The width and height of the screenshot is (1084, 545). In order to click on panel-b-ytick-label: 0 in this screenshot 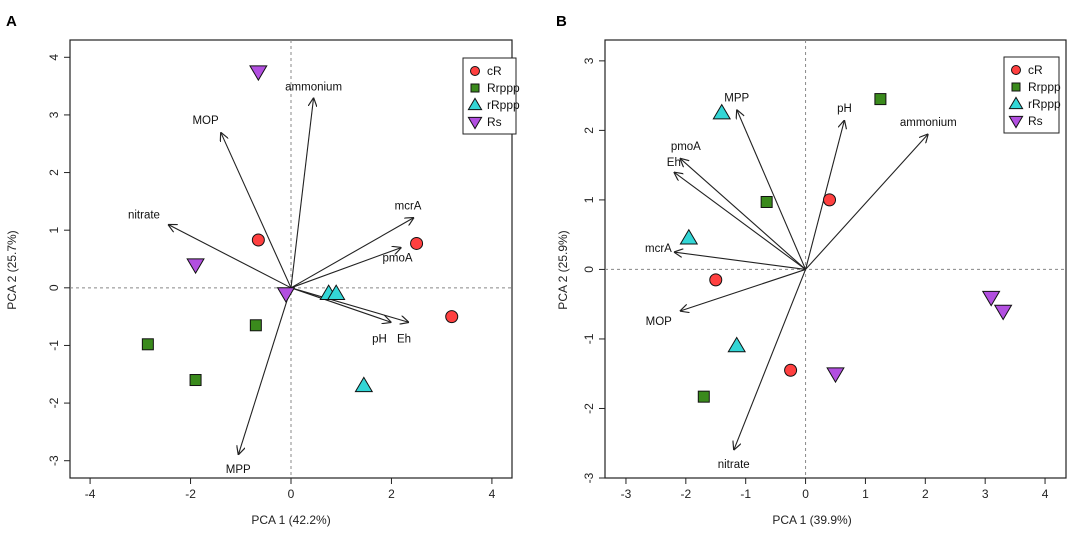, I will do `click(589, 269)`.